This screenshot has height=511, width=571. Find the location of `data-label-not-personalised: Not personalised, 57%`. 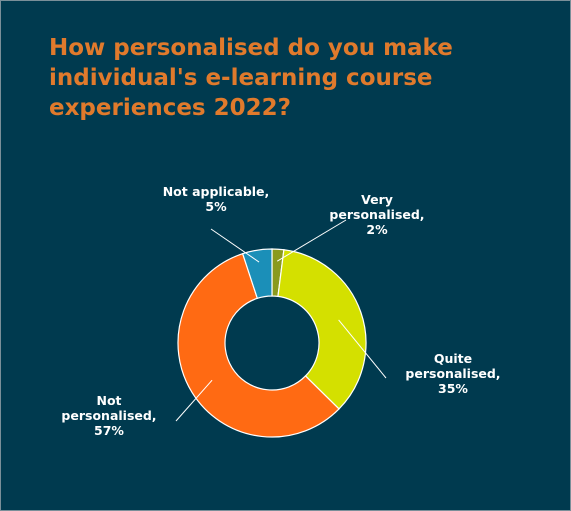

data-label-not-personalised: Not personalised, 57% is located at coordinates (108, 415).